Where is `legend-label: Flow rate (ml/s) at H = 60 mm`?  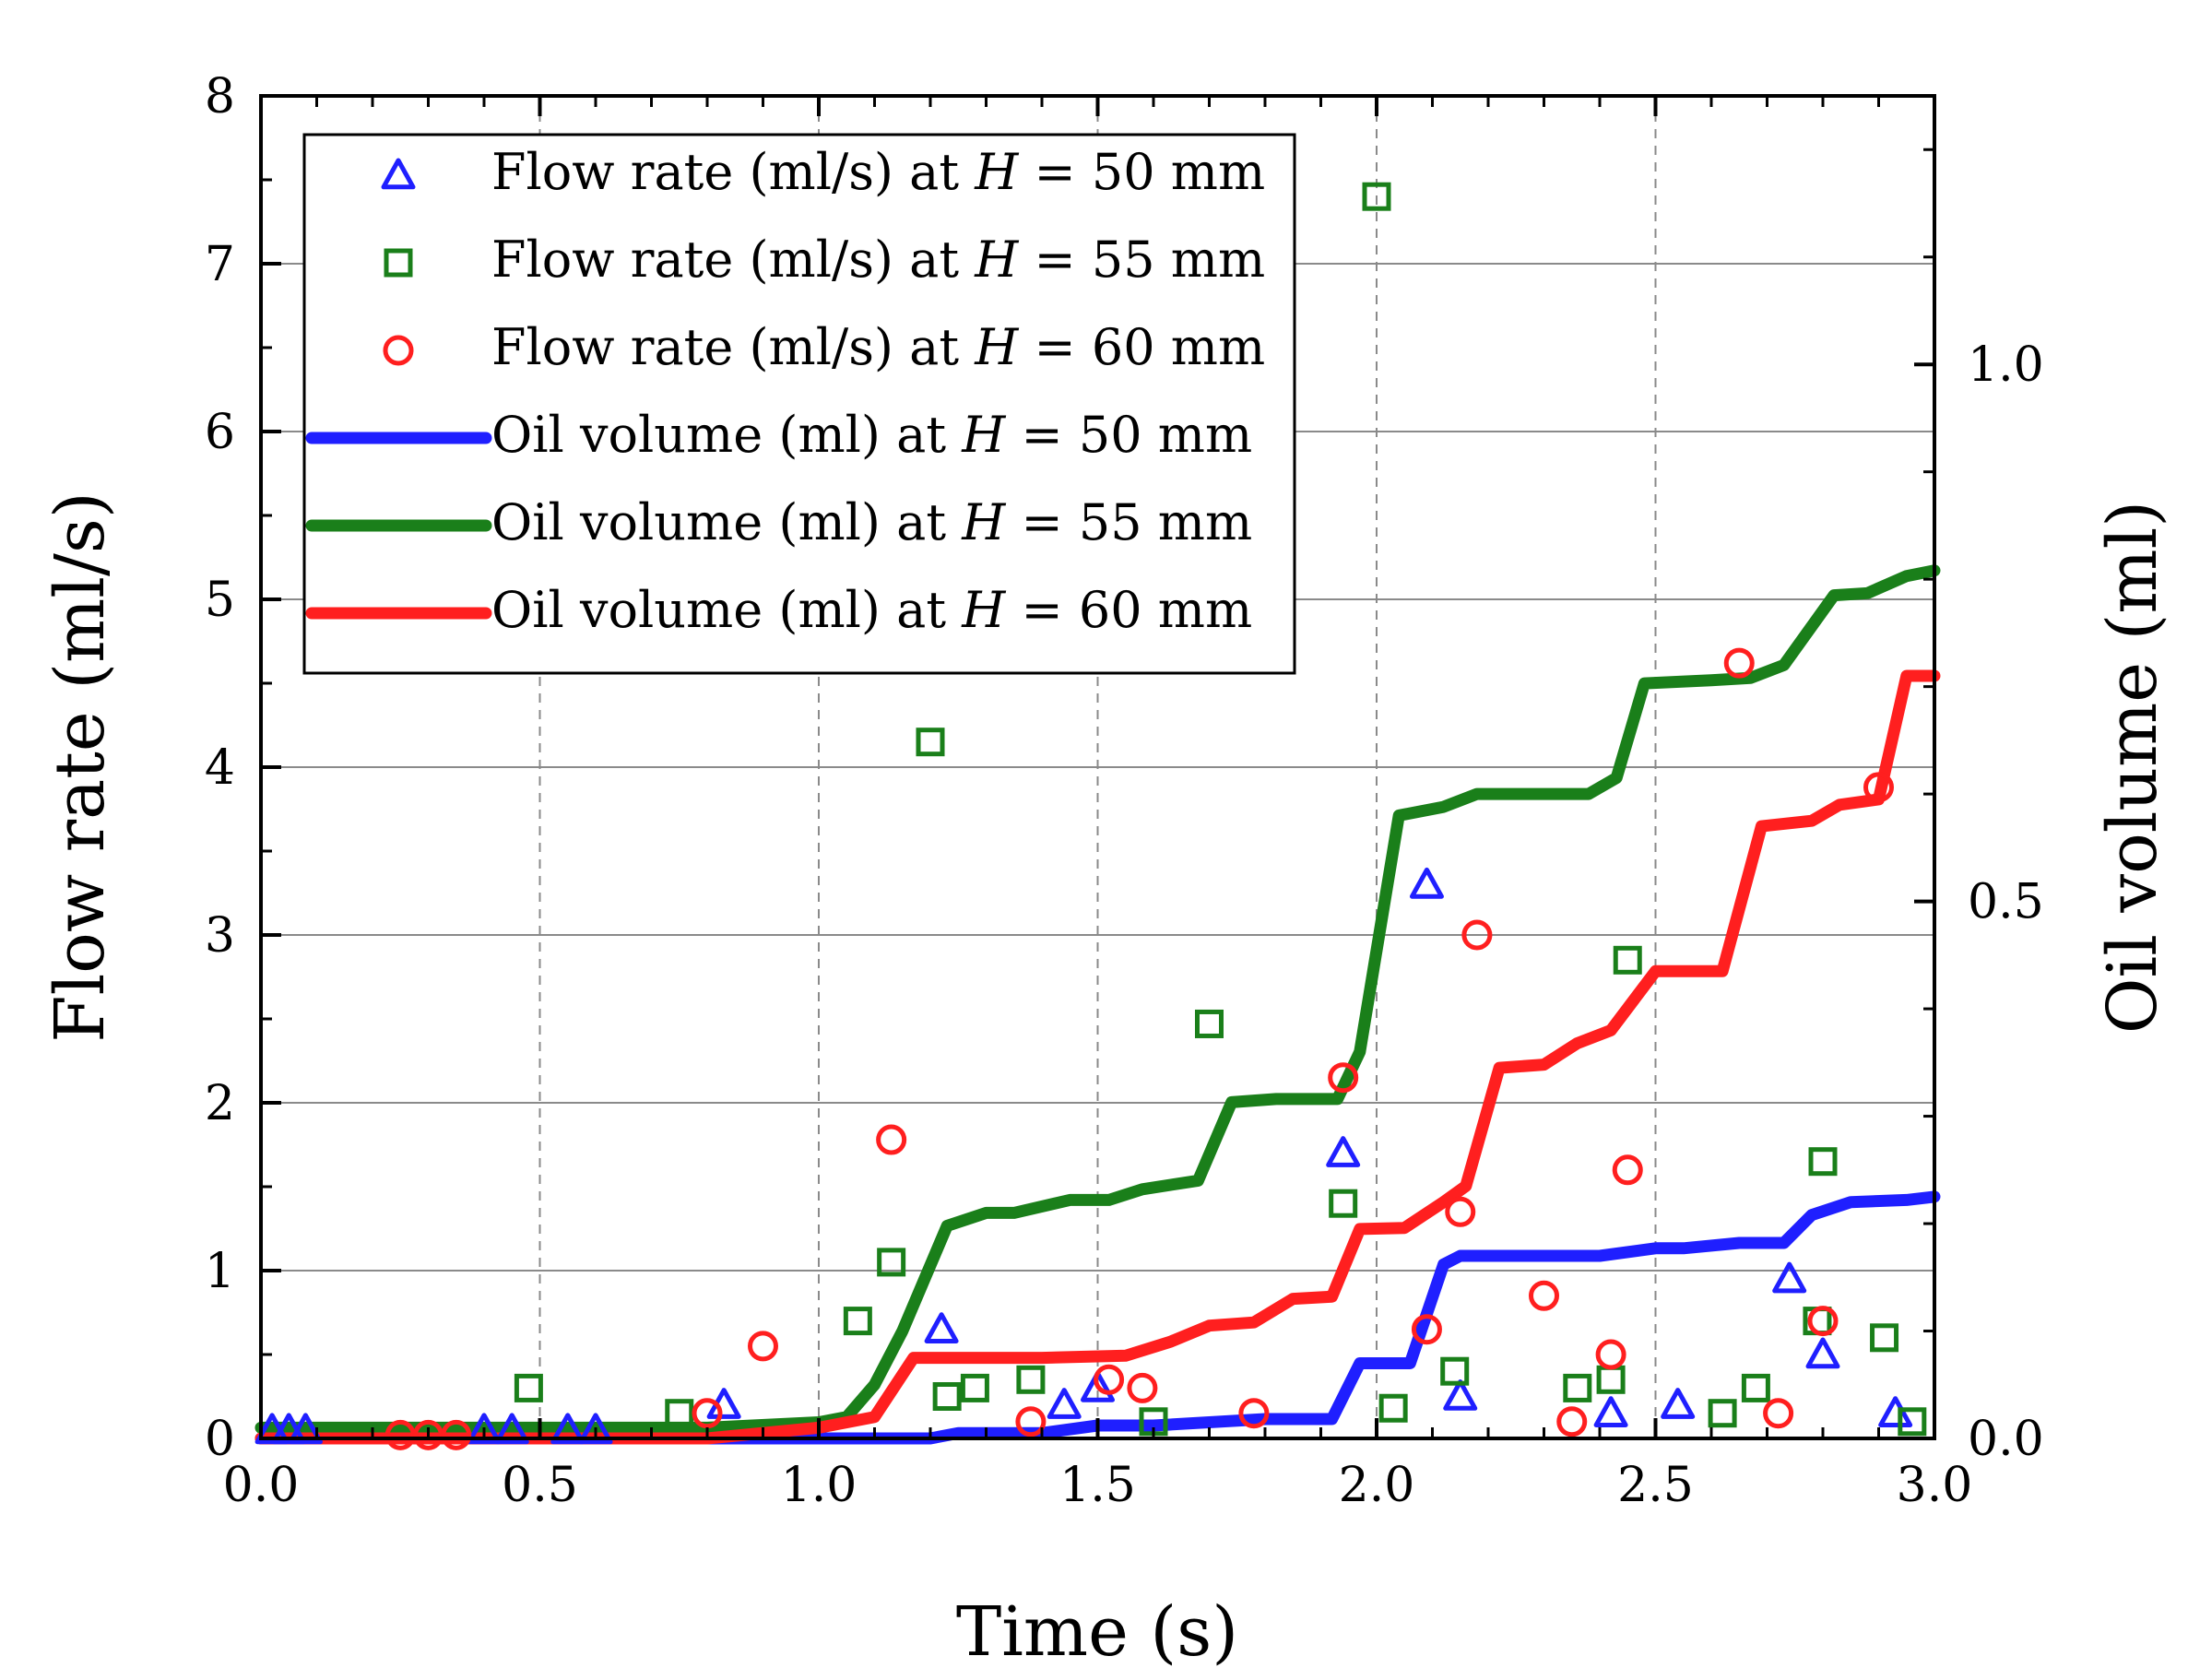 legend-label: Flow rate (ml/s) at H = 60 mm is located at coordinates (878, 347).